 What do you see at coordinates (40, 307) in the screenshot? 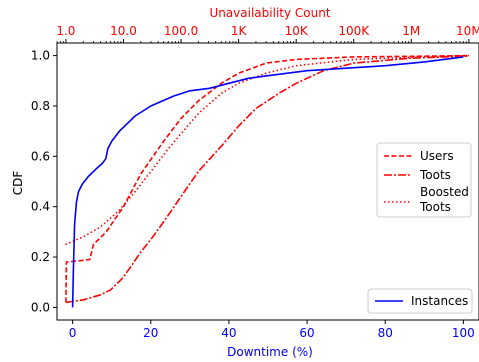
I see `y-tick-label: 0.0` at bounding box center [40, 307].